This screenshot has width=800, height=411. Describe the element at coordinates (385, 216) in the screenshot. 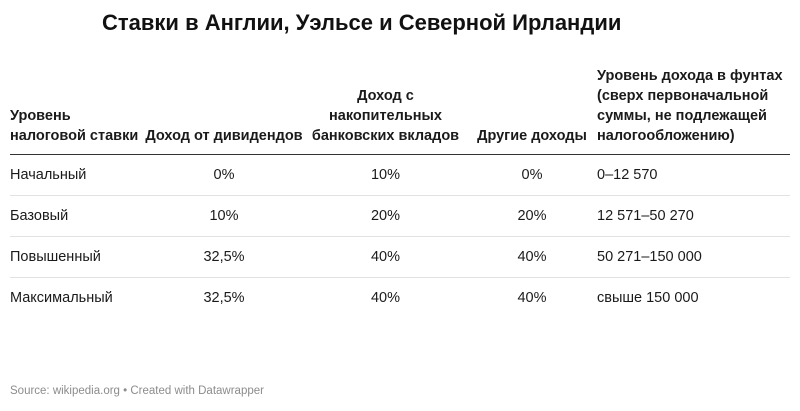

I see `cell-savings: 20%` at that location.